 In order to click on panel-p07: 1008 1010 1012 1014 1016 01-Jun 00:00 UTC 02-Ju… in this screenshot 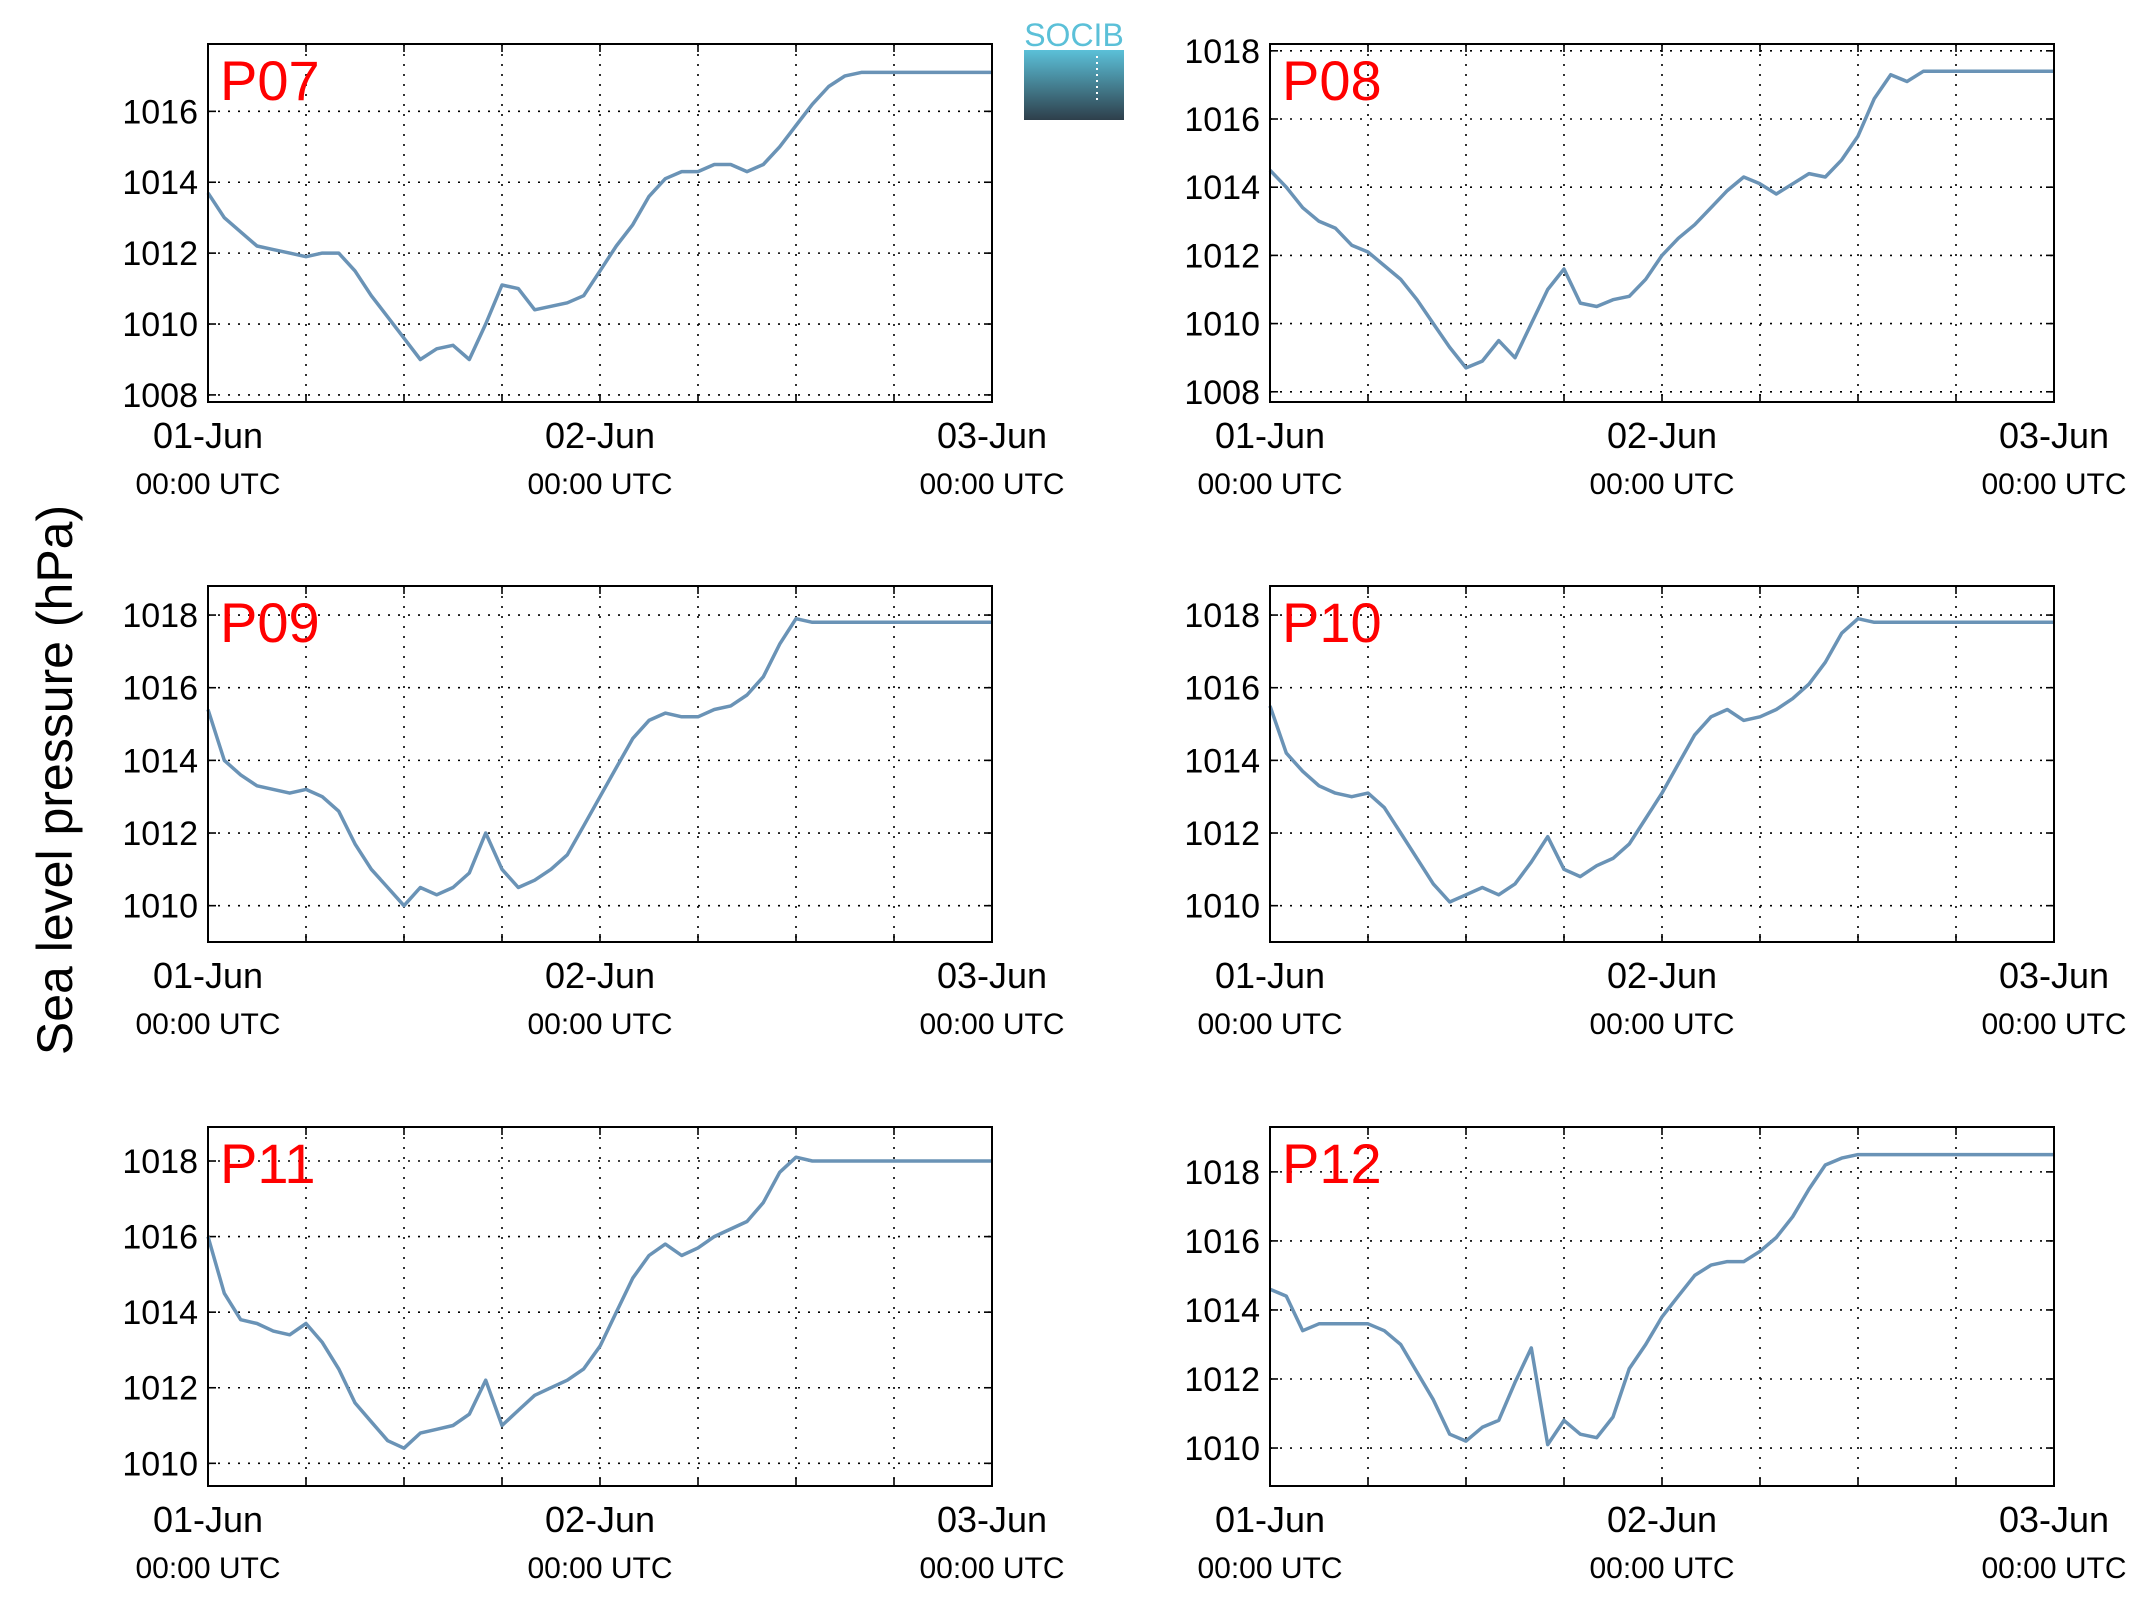, I will do `click(593, 272)`.